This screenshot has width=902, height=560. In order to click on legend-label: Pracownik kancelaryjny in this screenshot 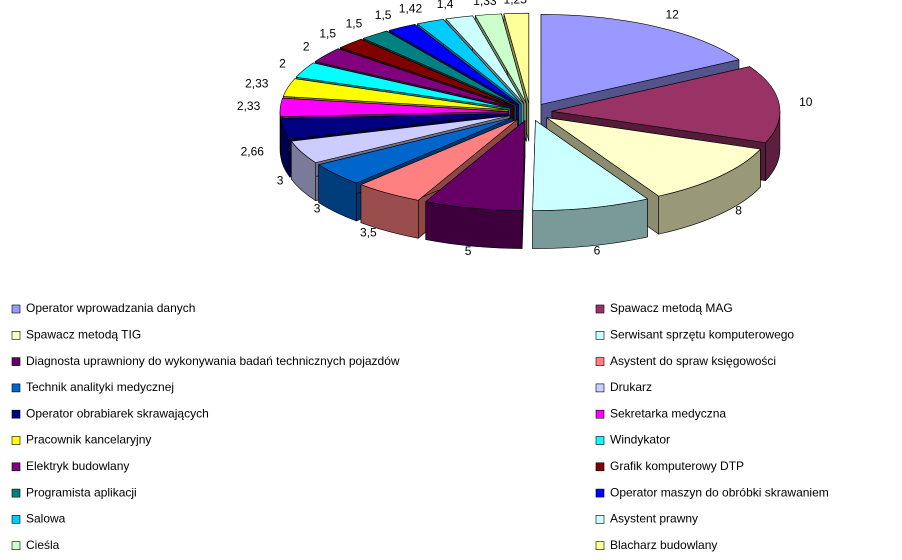, I will do `click(88, 440)`.